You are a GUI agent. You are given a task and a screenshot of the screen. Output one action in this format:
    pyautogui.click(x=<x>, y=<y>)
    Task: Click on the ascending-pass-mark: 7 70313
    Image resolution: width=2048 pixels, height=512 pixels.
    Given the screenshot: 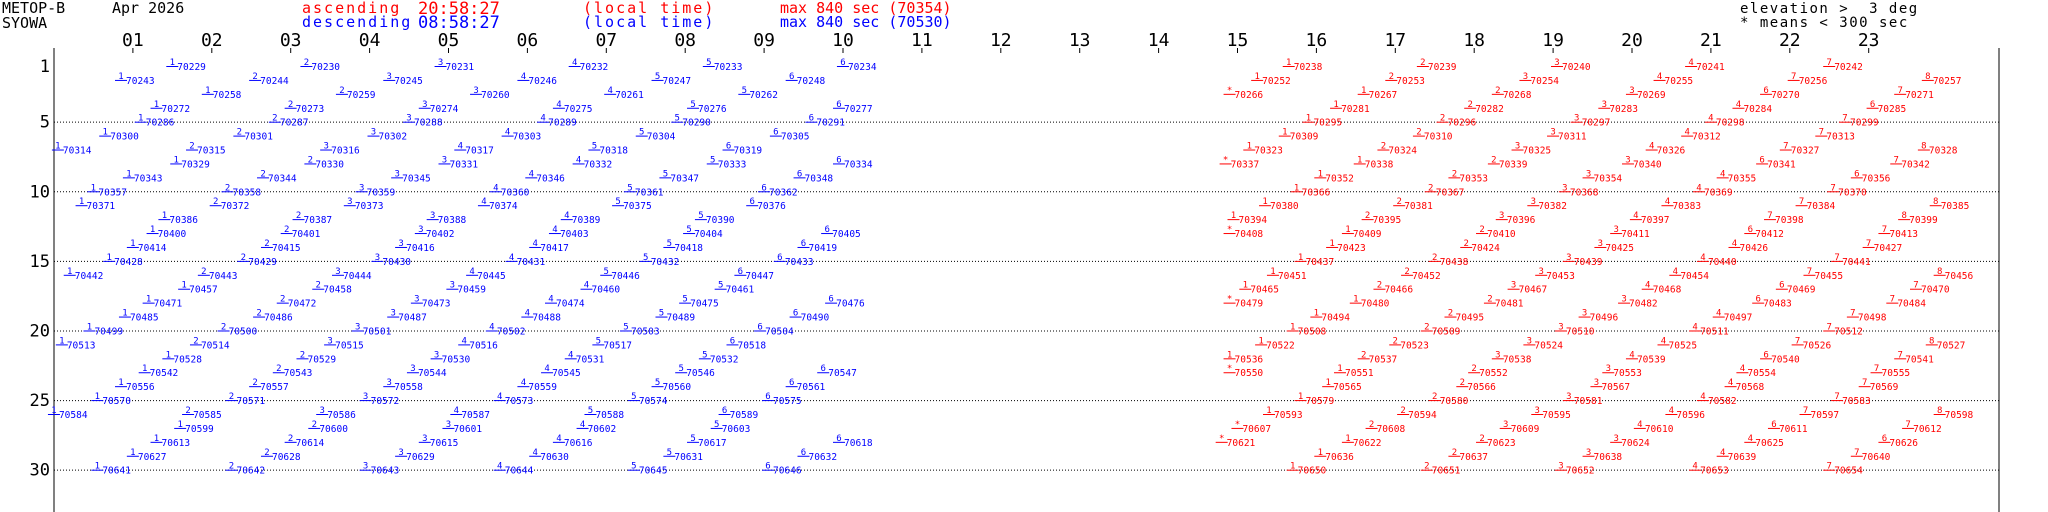 What is the action you would take?
    pyautogui.click(x=1835, y=135)
    